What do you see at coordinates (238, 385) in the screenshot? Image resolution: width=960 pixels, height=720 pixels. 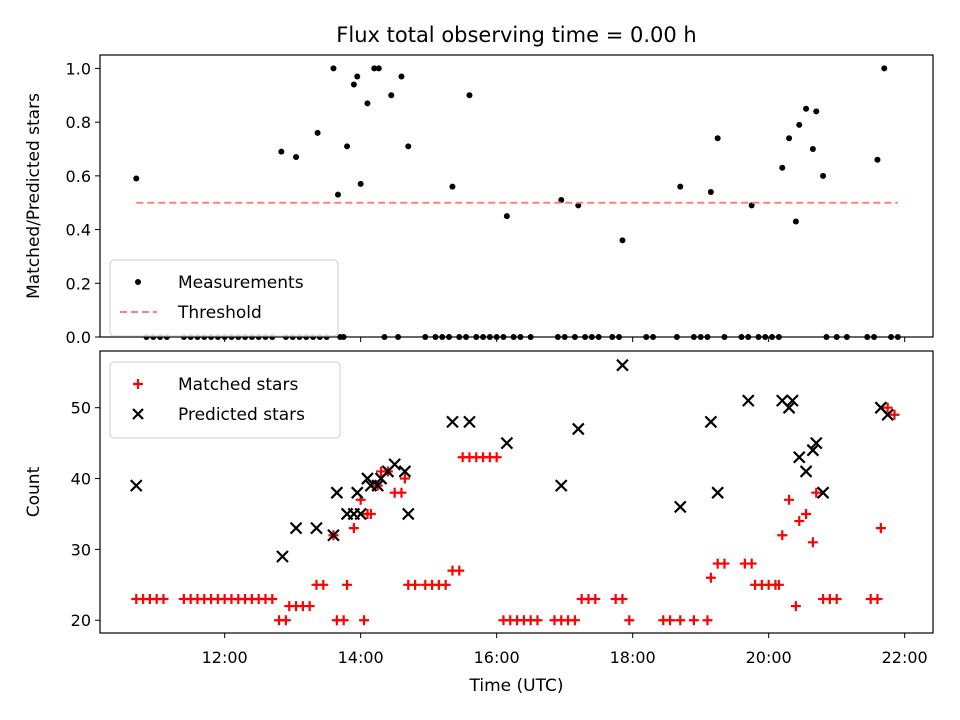 I see `bottom-legend-label: Matched stars` at bounding box center [238, 385].